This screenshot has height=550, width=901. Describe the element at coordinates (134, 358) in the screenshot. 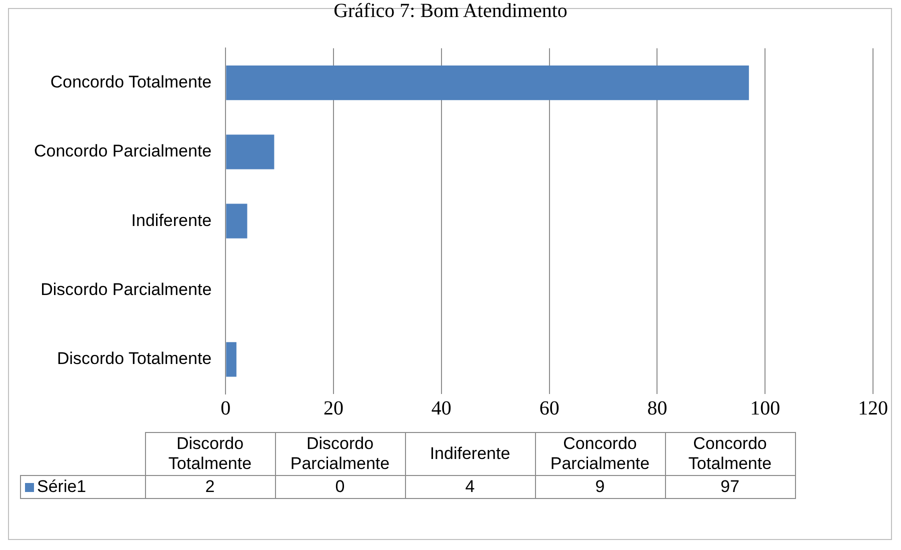

I see `y-tick-label: Discordo Totalmente` at that location.